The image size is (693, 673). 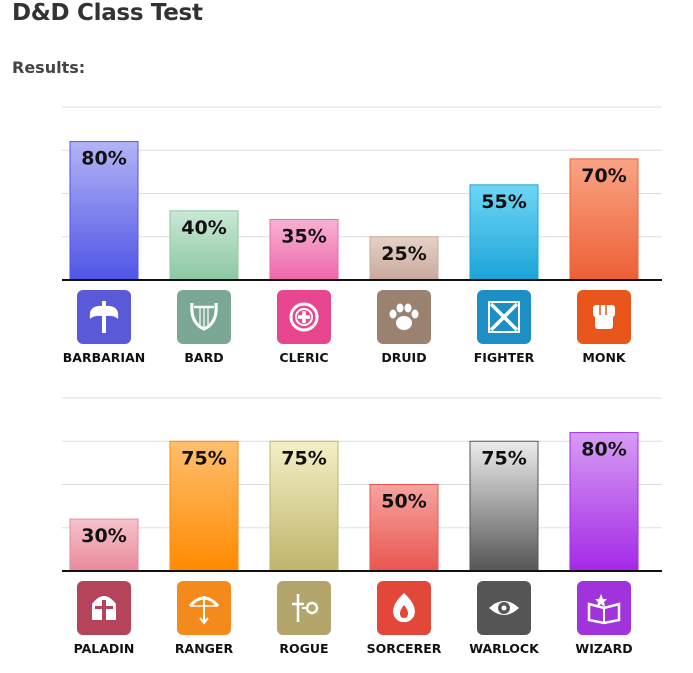 I want to click on data-label-cleric: 35%, so click(x=303, y=236).